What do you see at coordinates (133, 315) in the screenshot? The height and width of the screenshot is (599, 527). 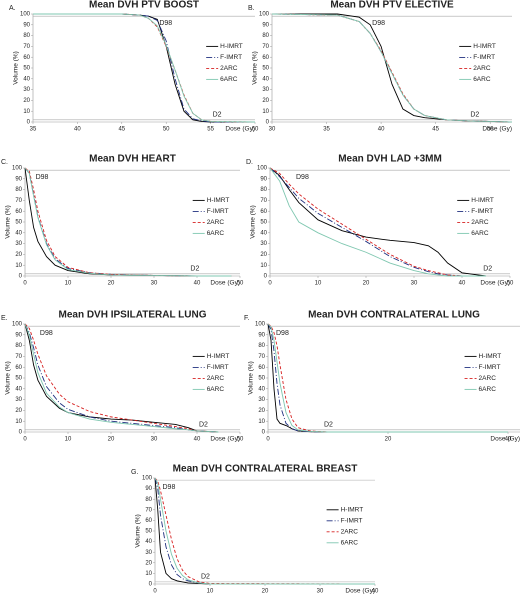 I see `chart-title: Mean DVH IPSILATERAL LUNG` at bounding box center [133, 315].